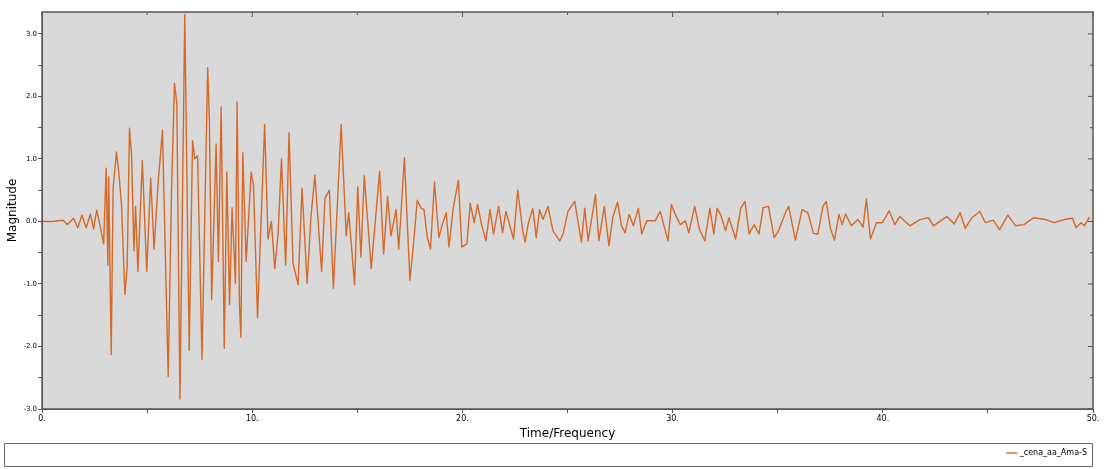 The image size is (1111, 469). I want to click on x-tick-label: 0., so click(42, 418).